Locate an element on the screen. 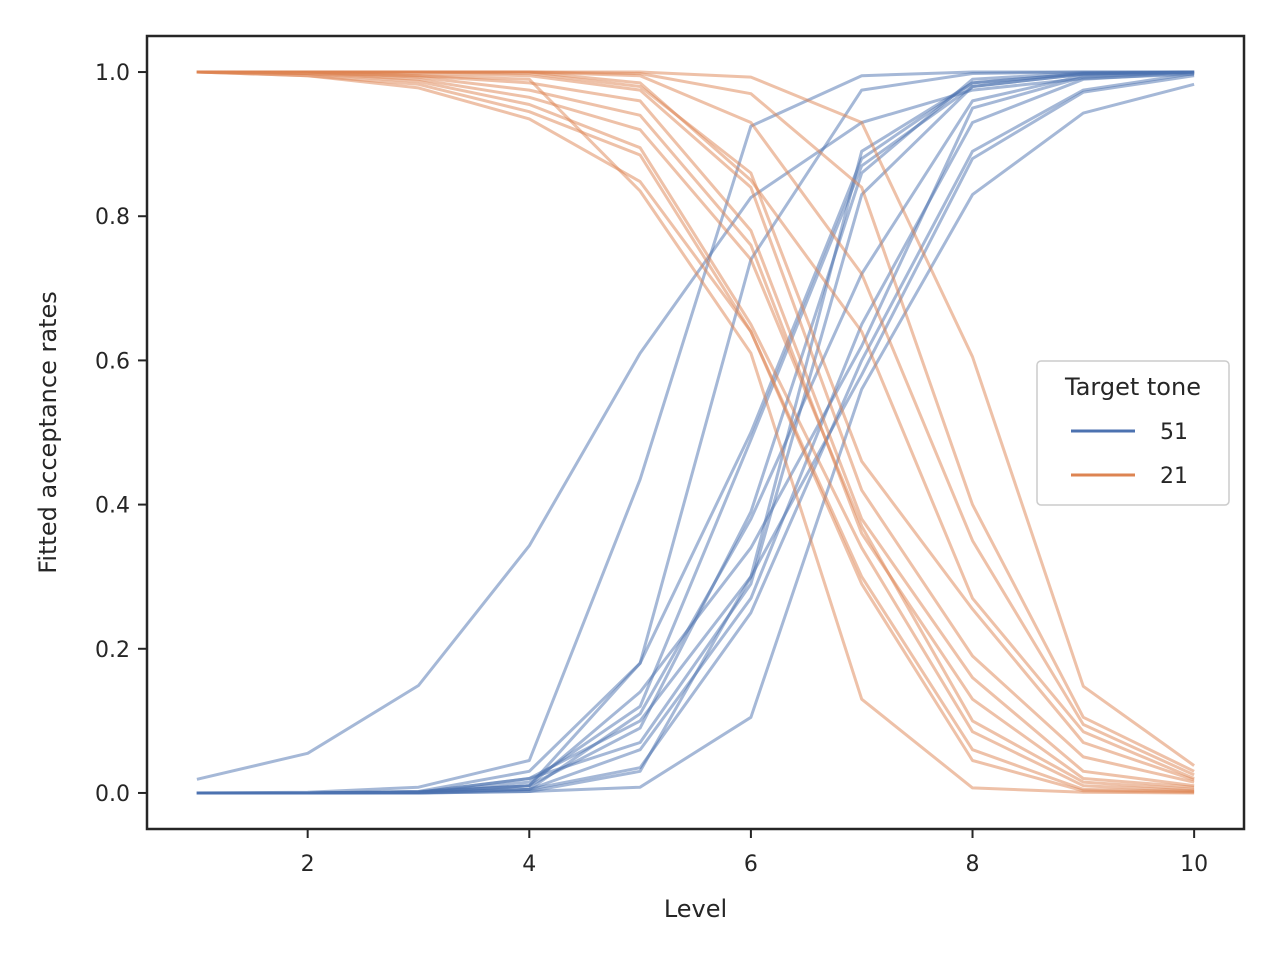 The height and width of the screenshot is (960, 1280). legend-label-21: 21 is located at coordinates (1174, 476).